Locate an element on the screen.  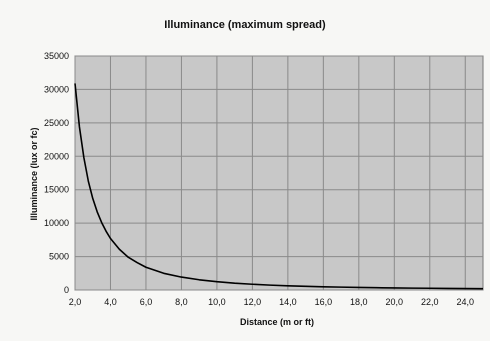
y-tick-label: 5000 is located at coordinates (59, 257).